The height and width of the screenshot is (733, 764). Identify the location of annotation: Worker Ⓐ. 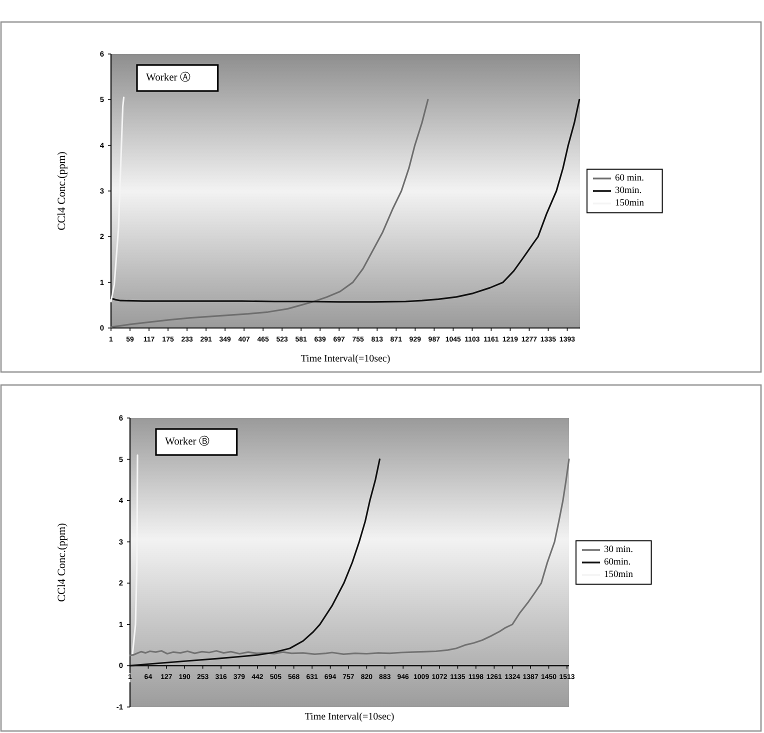
(168, 77).